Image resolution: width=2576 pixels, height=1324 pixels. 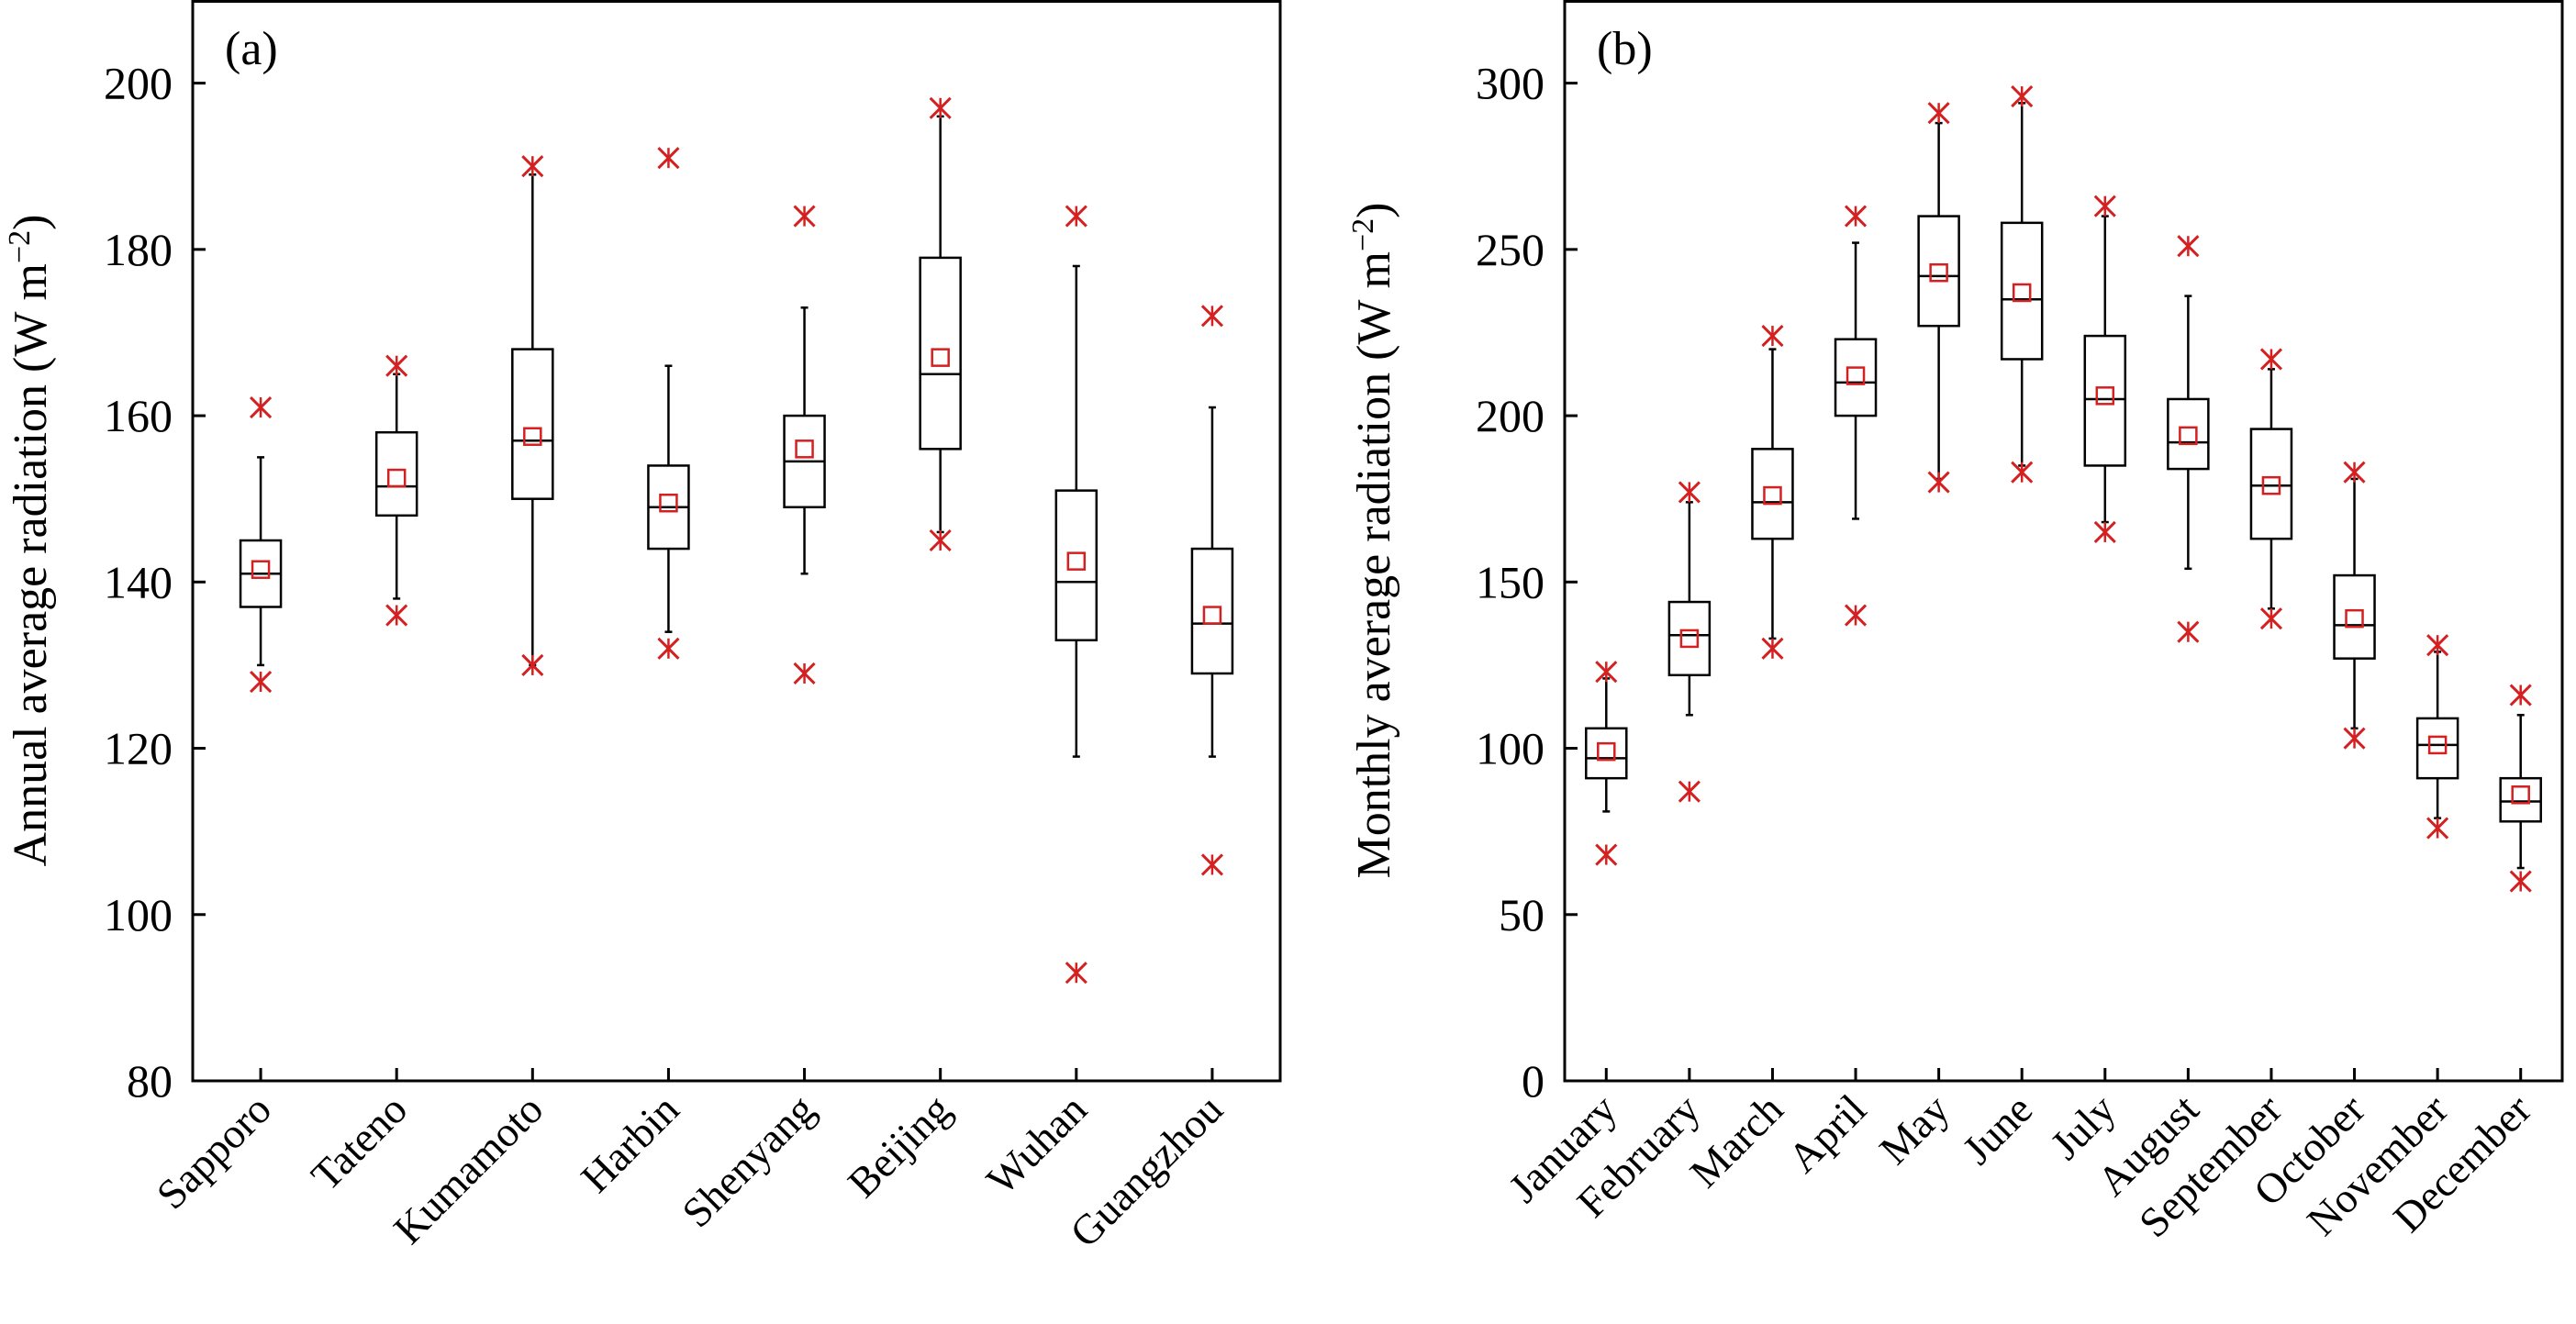 I want to click on y-axis-label: Monthly average radiation (W m−2), so click(x=1373, y=540).